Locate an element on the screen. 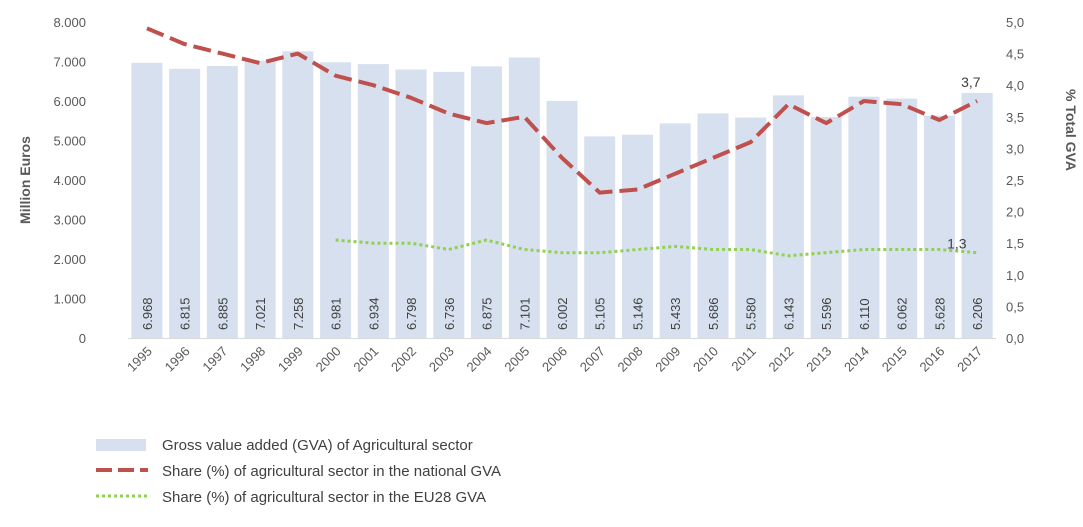 The width and height of the screenshot is (1083, 527). bar-1998 is located at coordinates (260, 199).